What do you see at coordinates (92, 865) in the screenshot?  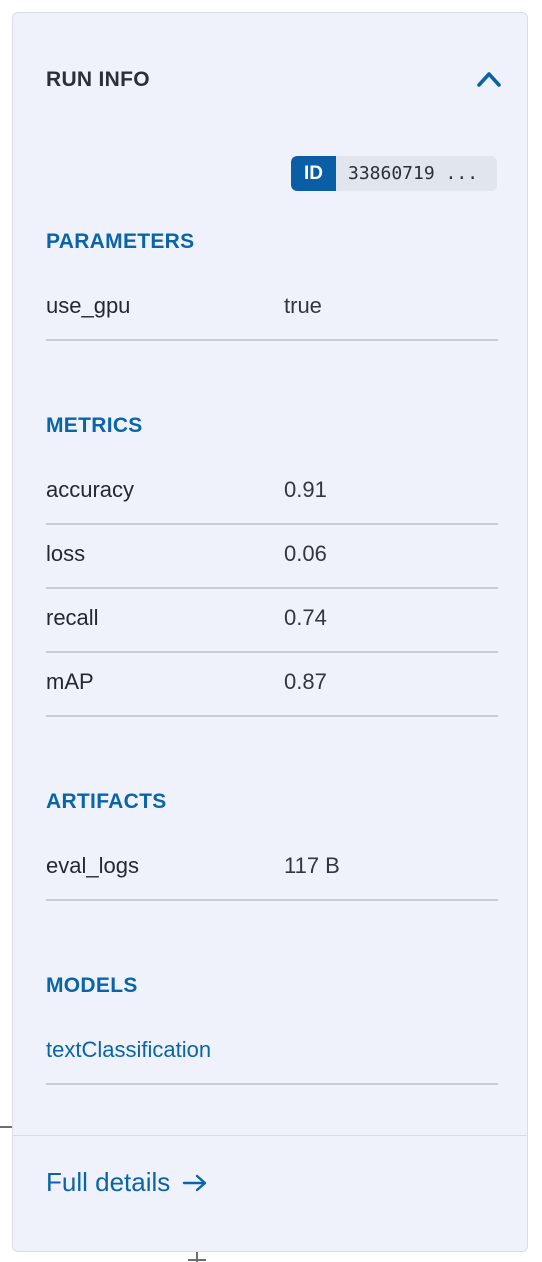 I see `artifact-name: eval_logs` at bounding box center [92, 865].